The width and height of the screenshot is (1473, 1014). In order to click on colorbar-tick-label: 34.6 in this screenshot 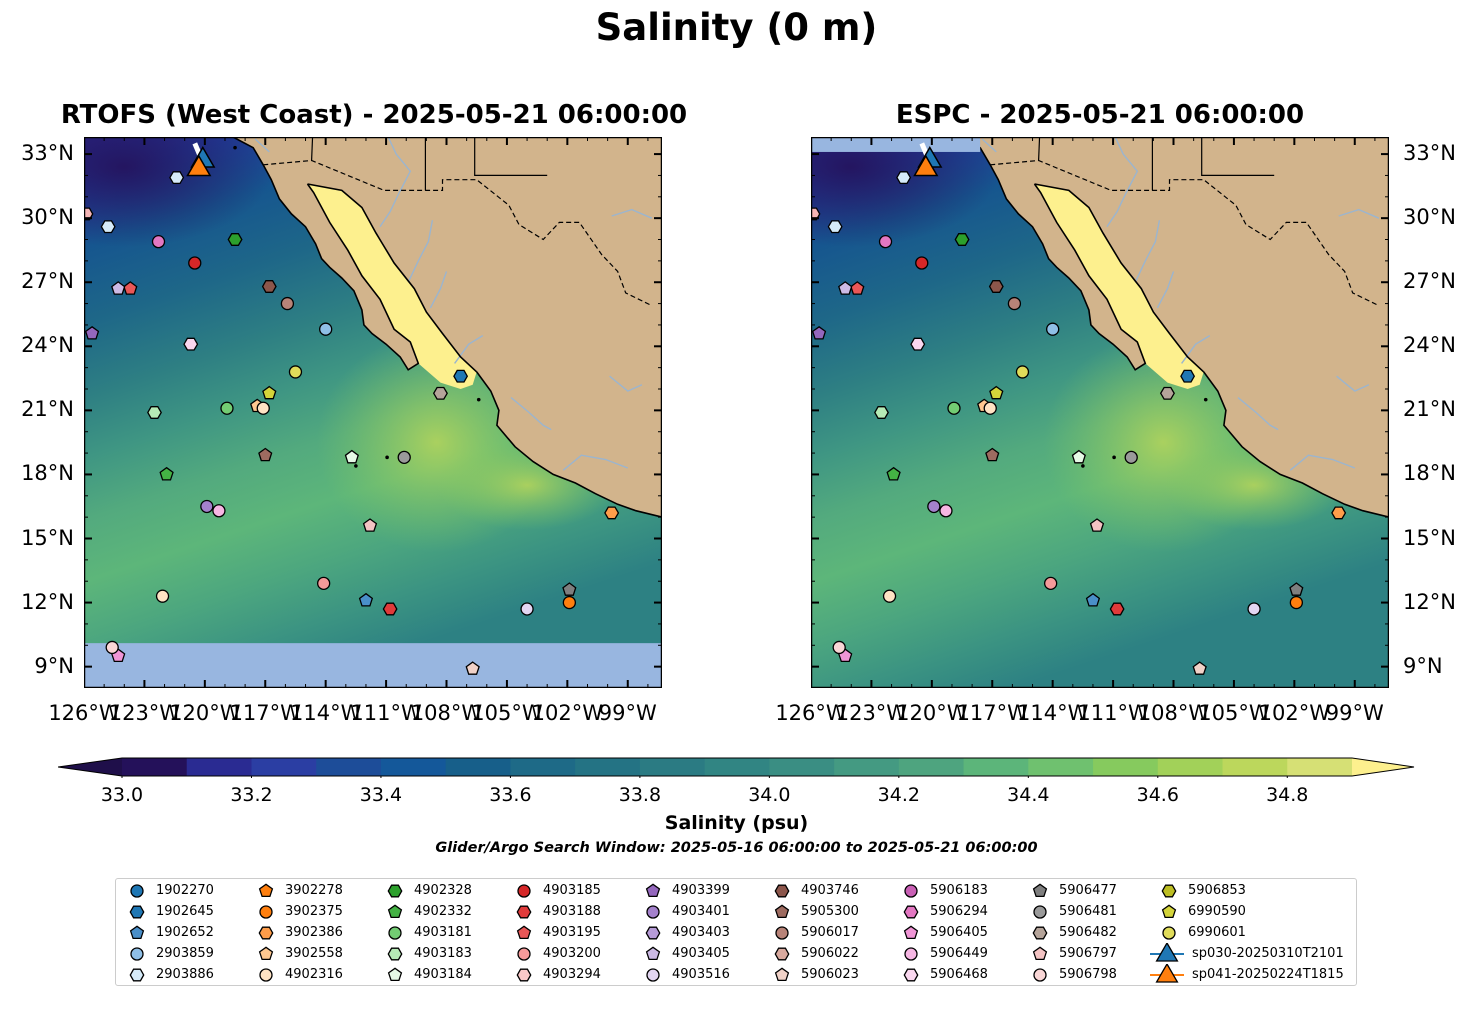, I will do `click(1157, 795)`.